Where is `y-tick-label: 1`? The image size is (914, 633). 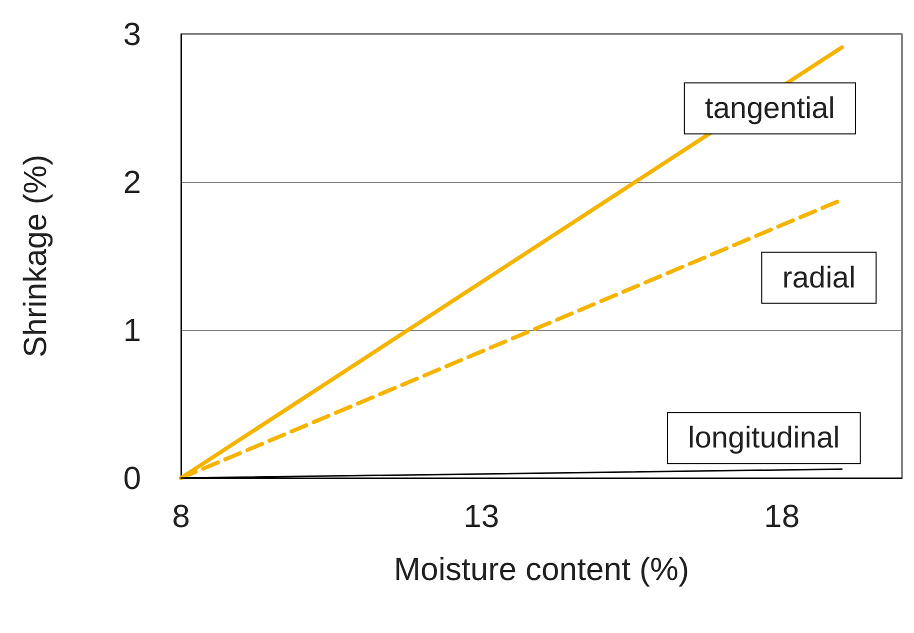 y-tick-label: 1 is located at coordinates (132, 330).